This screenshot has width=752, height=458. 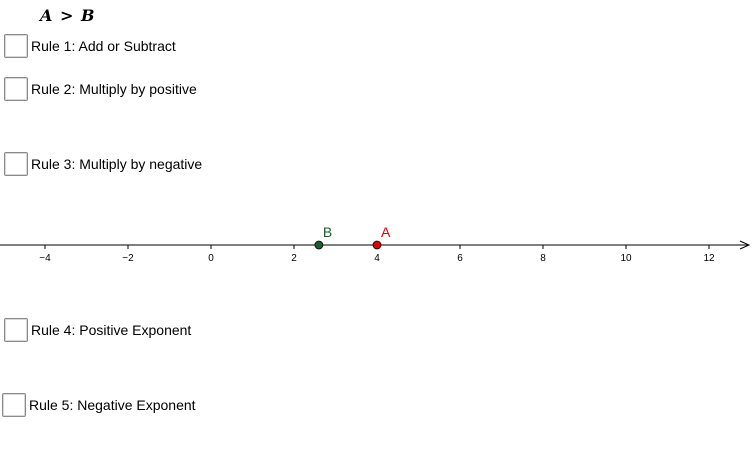 I want to click on tick-label: 4, so click(x=377, y=258).